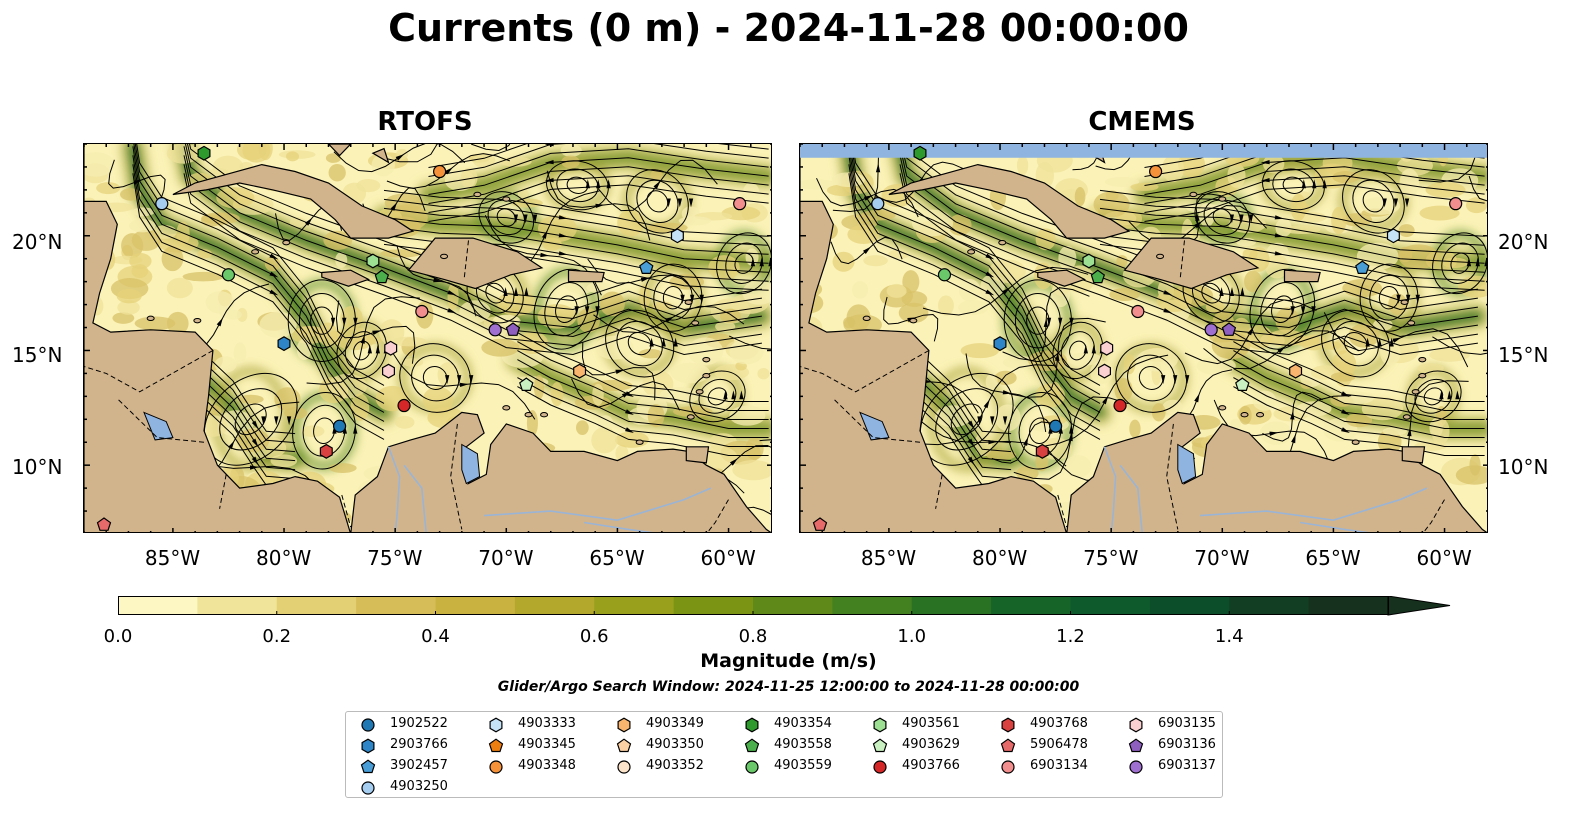 The height and width of the screenshot is (827, 1577). I want to click on lat-tick-label-right-10n: 10°N, so click(1523, 467).